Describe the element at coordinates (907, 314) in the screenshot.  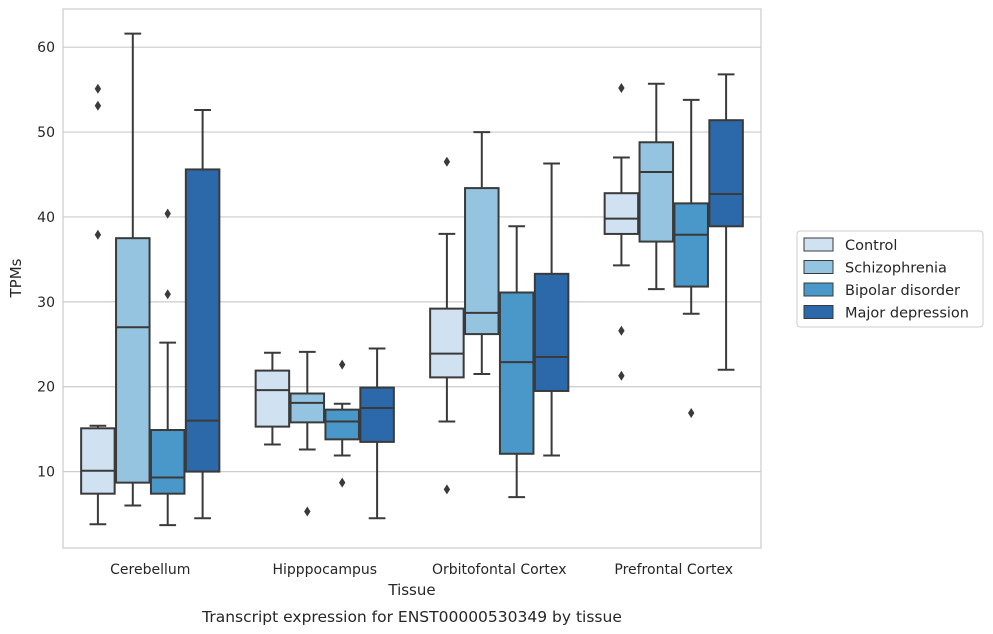
I see `legend-label: Major depression` at that location.